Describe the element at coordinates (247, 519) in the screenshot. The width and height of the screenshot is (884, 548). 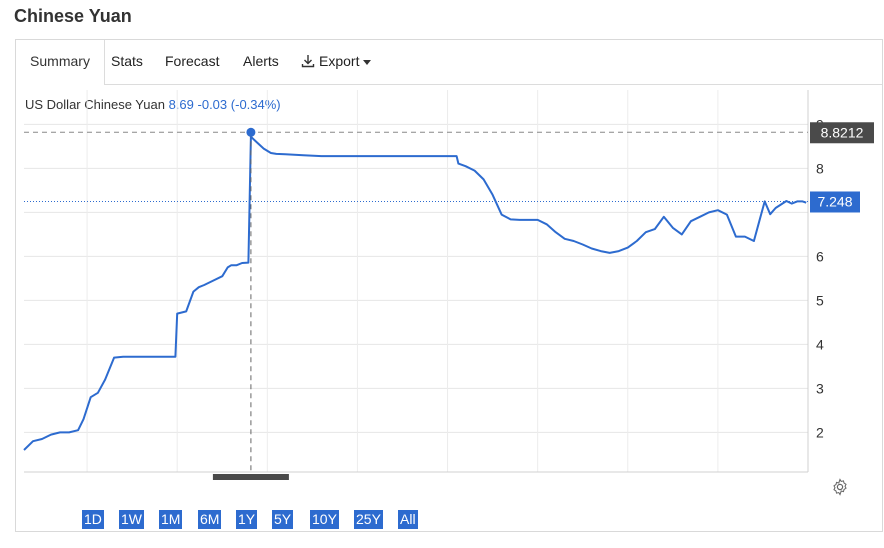
I see `range-button-1y: 1Y` at that location.